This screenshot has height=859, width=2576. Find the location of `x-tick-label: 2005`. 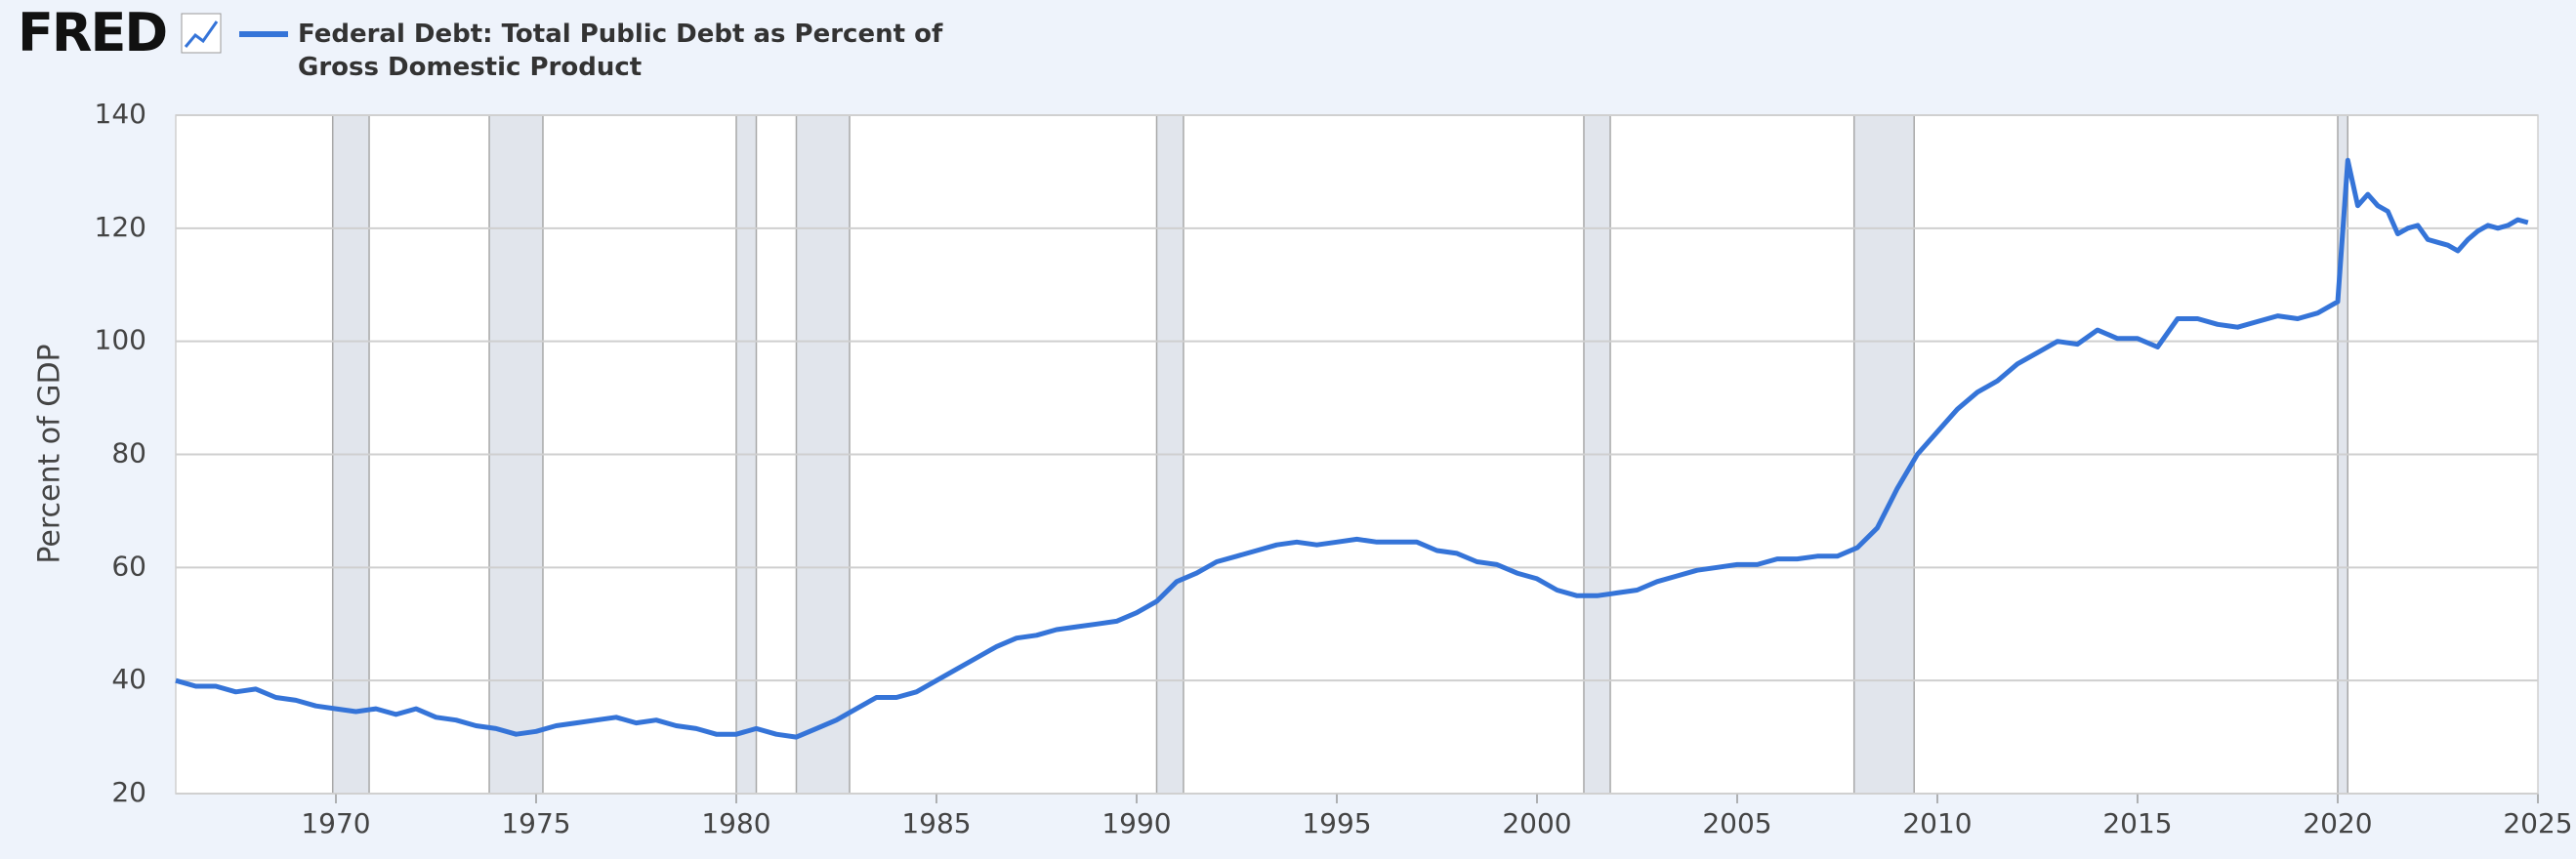

x-tick-label: 2005 is located at coordinates (1736, 823).